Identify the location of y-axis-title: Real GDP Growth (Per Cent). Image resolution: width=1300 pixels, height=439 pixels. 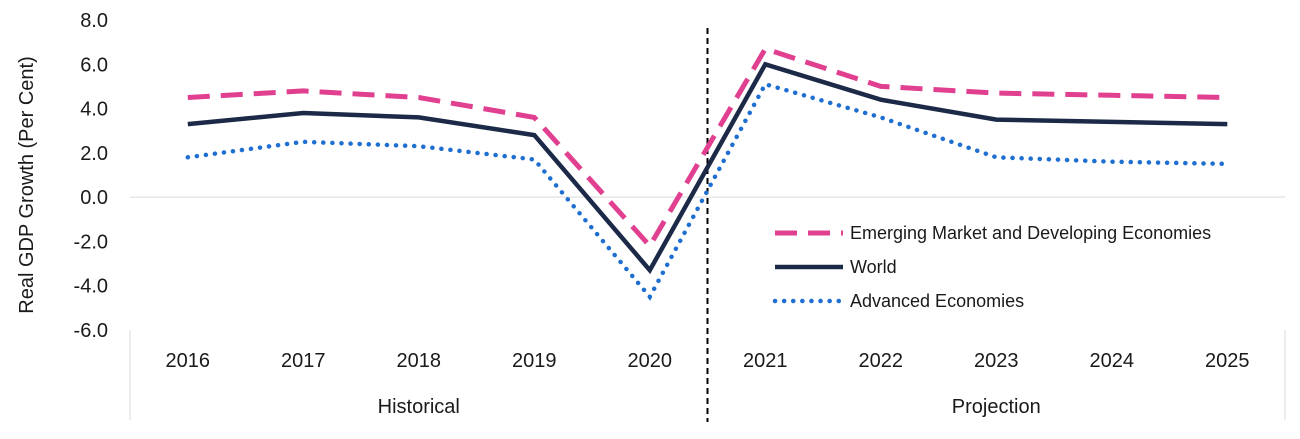
(27, 185).